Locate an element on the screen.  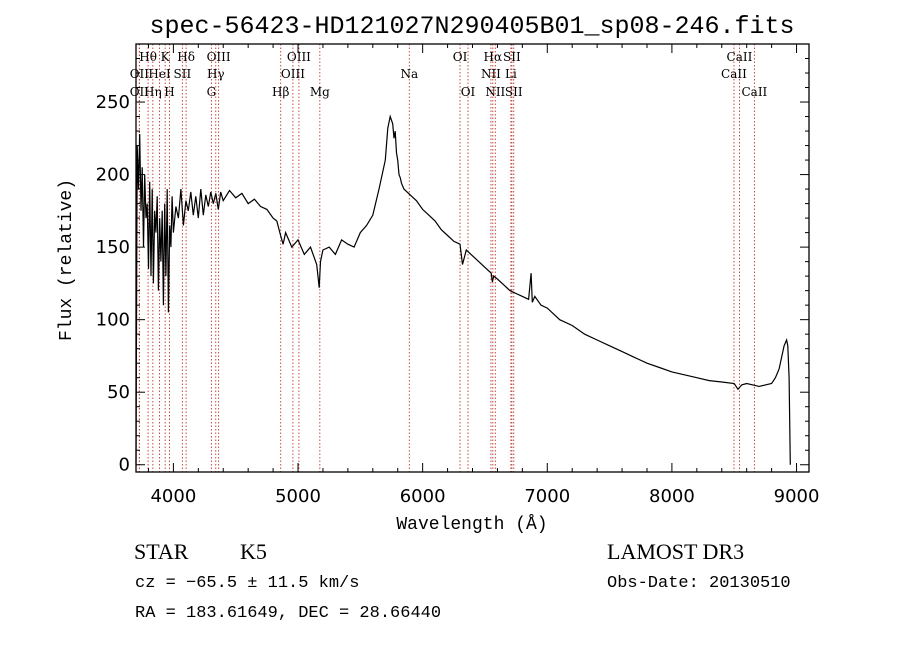
line-label-2: OII is located at coordinates (140, 92).